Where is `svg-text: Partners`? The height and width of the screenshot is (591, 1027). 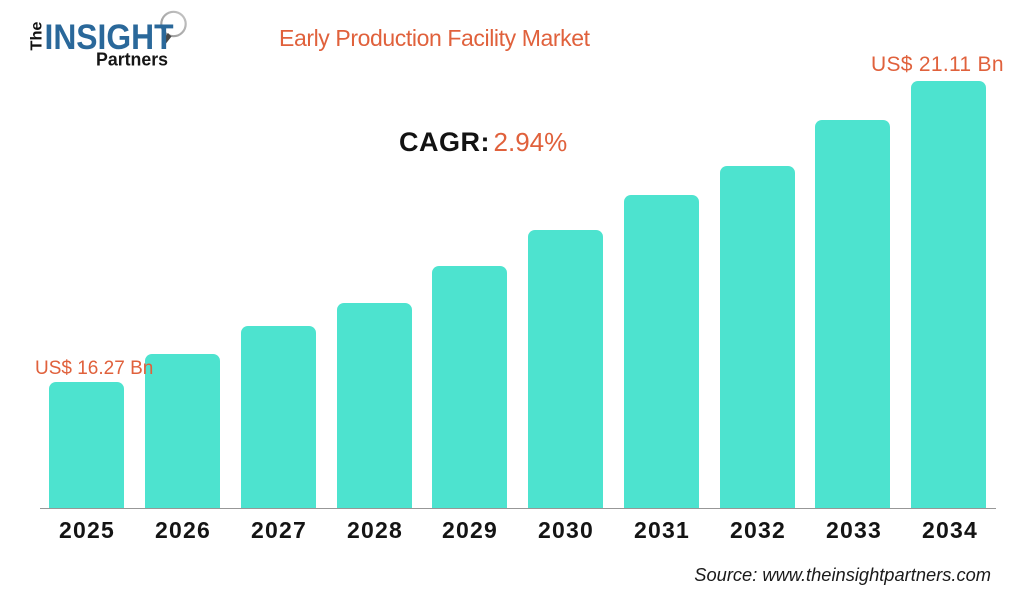 svg-text: Partners is located at coordinates (132, 60).